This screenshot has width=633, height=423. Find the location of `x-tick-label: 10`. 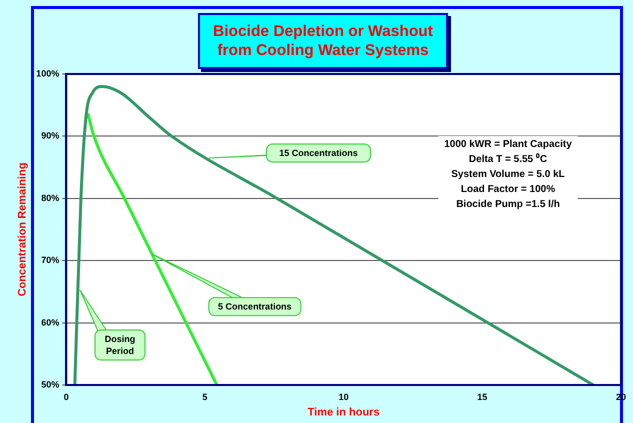

x-tick-label: 10 is located at coordinates (343, 397).